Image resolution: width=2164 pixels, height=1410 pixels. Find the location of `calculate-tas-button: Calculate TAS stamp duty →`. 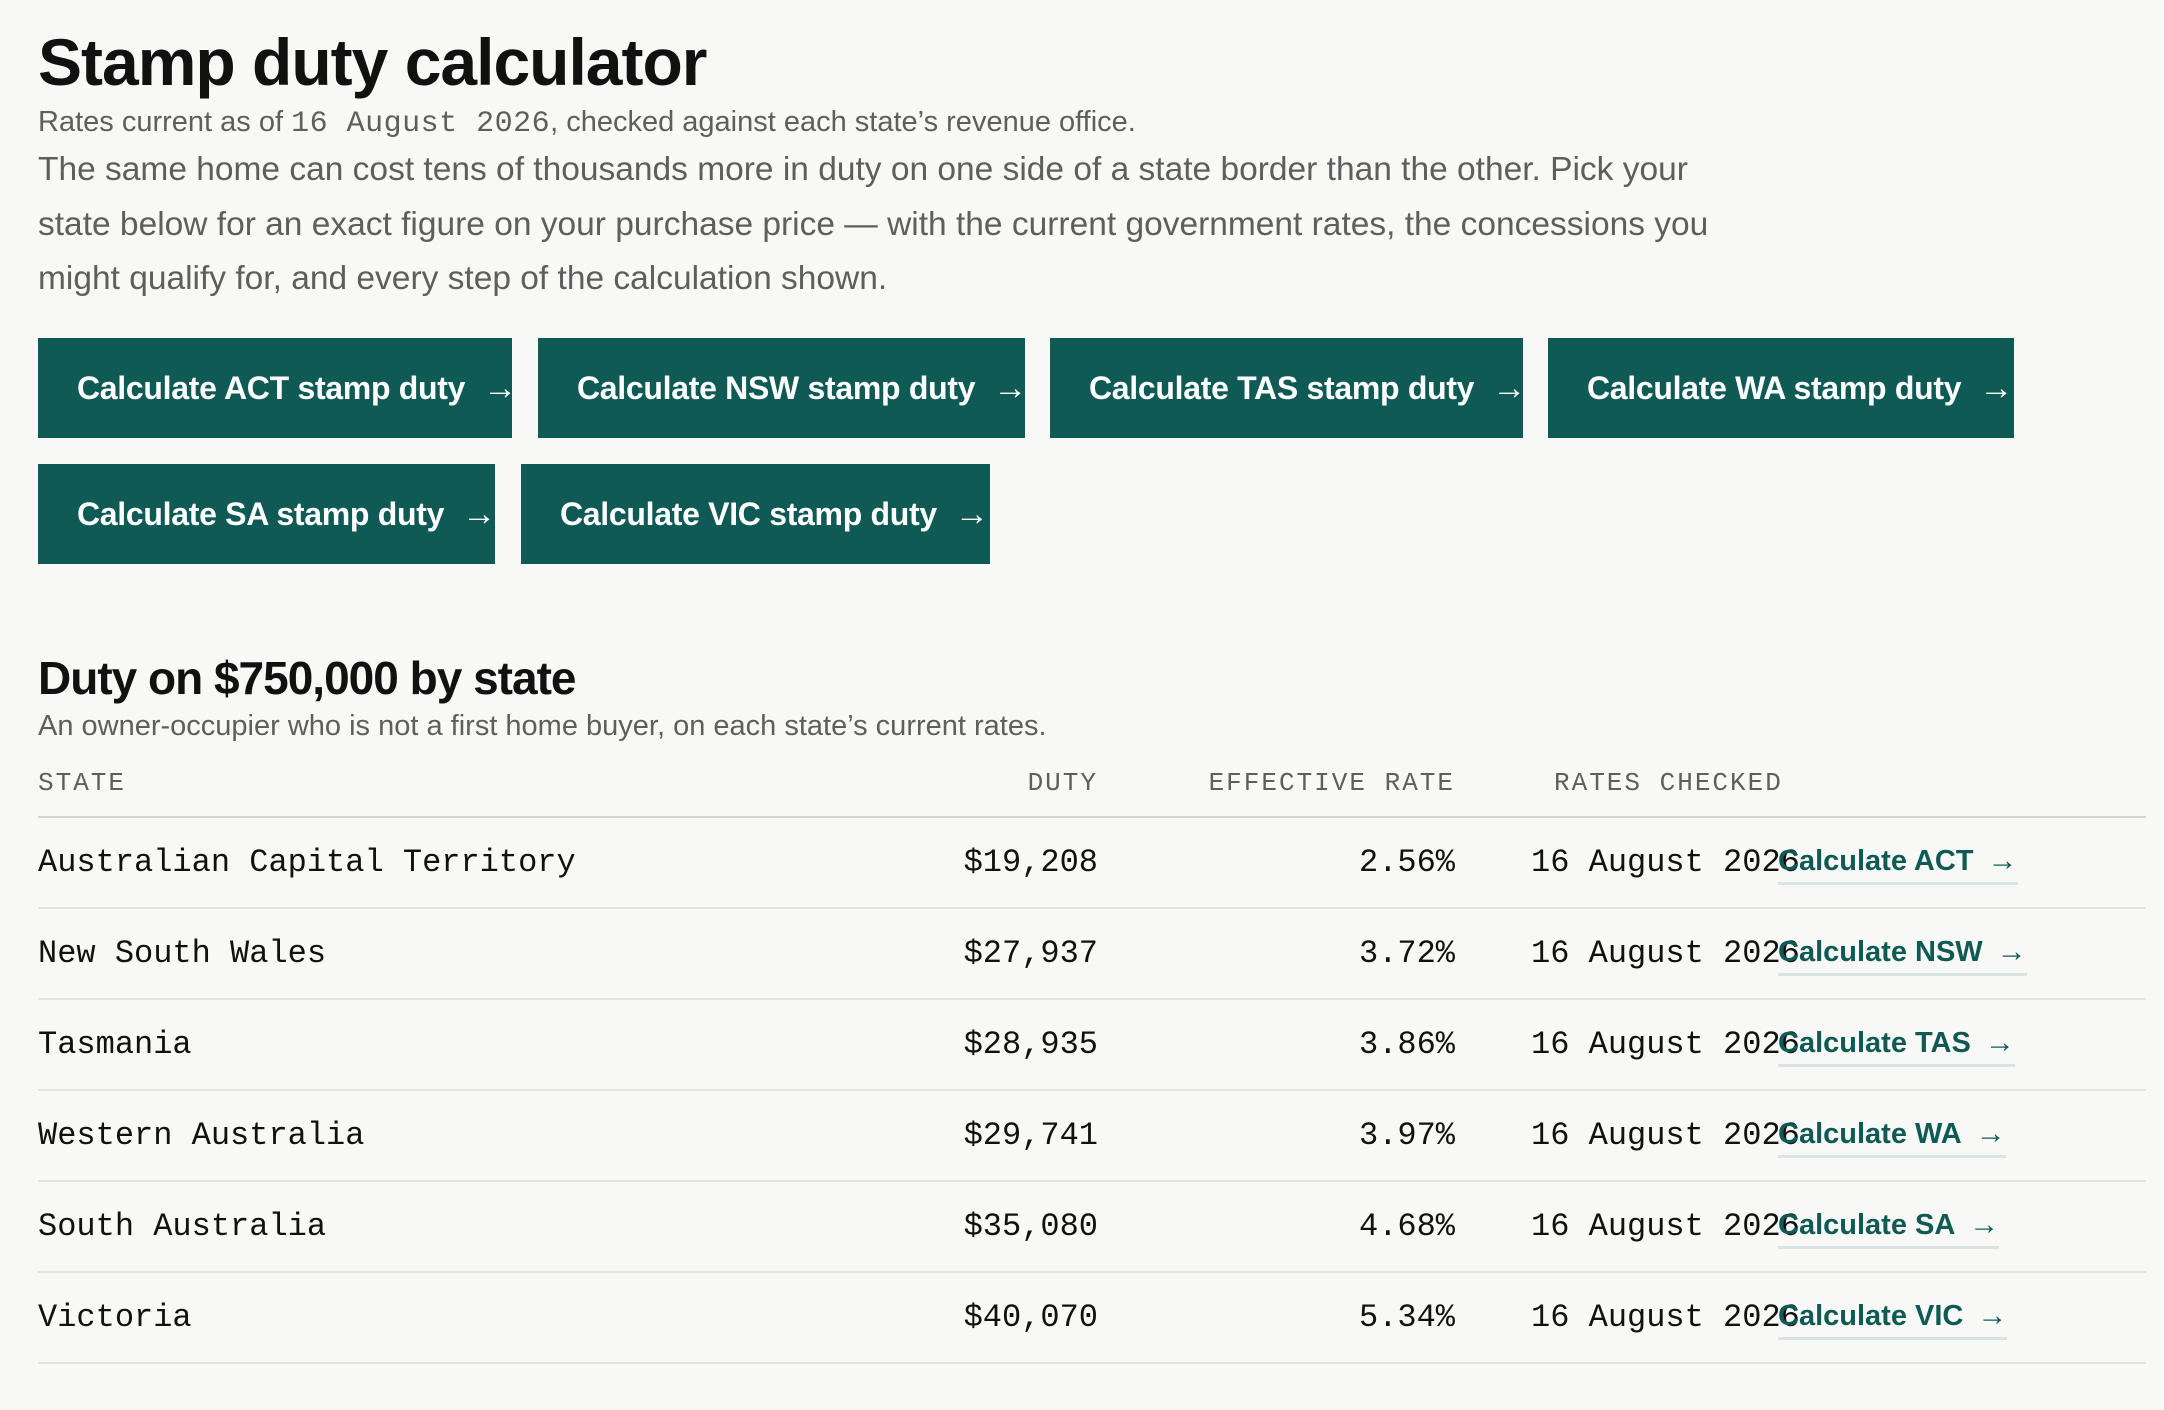

calculate-tas-button: Calculate TAS stamp duty → is located at coordinates (1288, 388).